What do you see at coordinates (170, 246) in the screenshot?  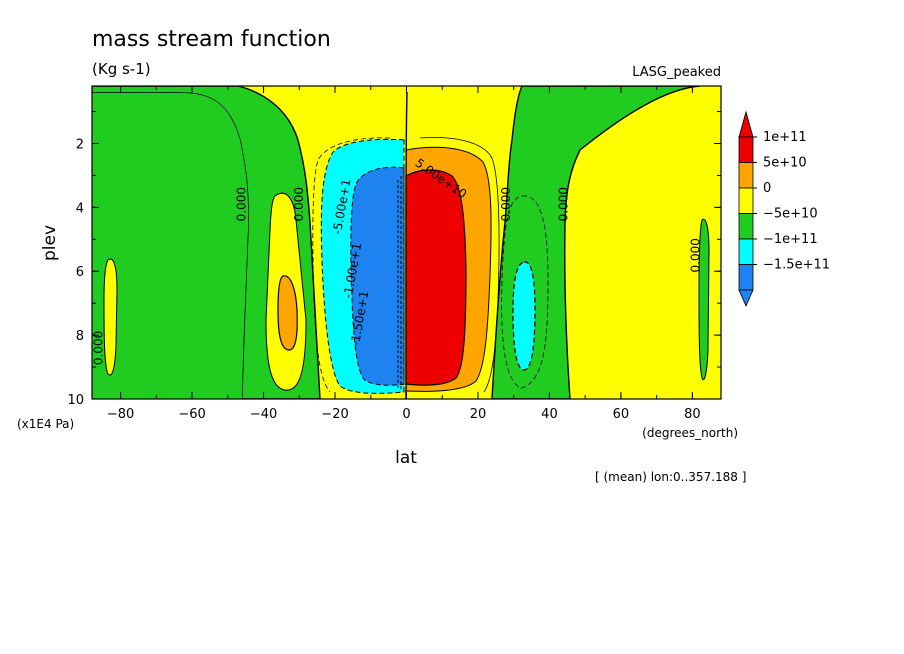 I see `region-green-south-low` at bounding box center [170, 246].